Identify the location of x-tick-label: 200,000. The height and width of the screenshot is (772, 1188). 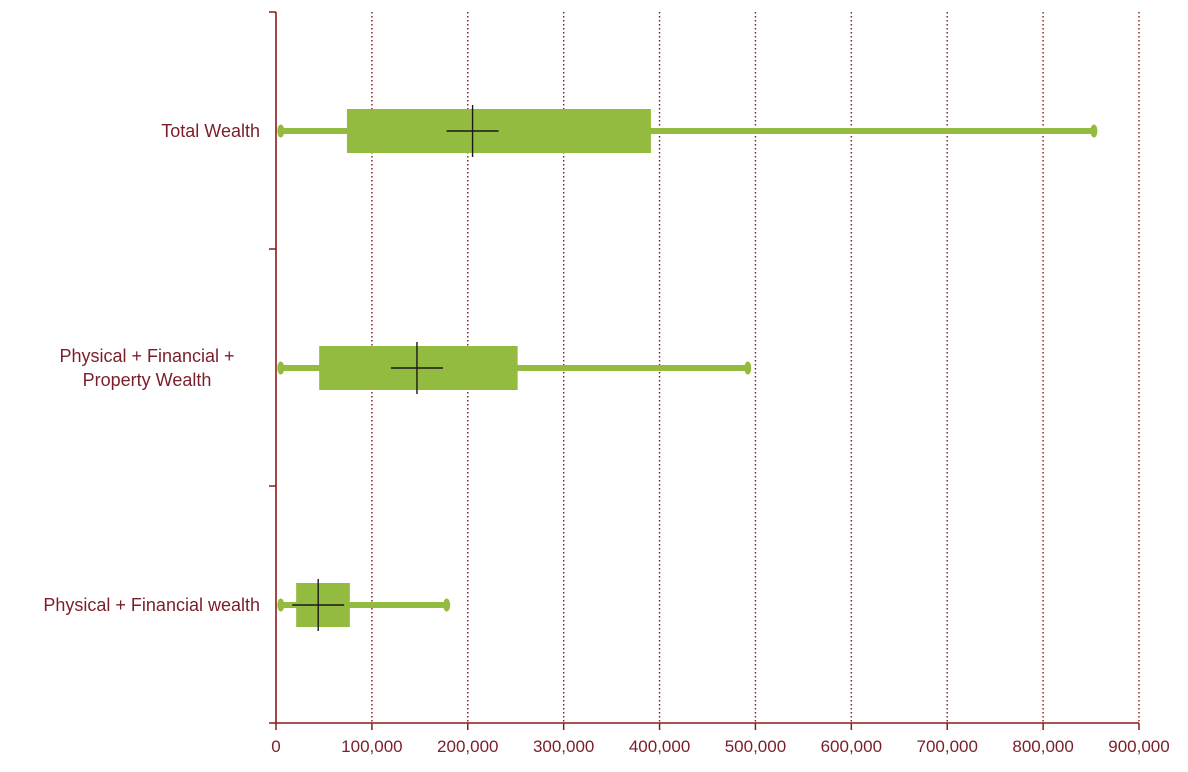
(467, 746).